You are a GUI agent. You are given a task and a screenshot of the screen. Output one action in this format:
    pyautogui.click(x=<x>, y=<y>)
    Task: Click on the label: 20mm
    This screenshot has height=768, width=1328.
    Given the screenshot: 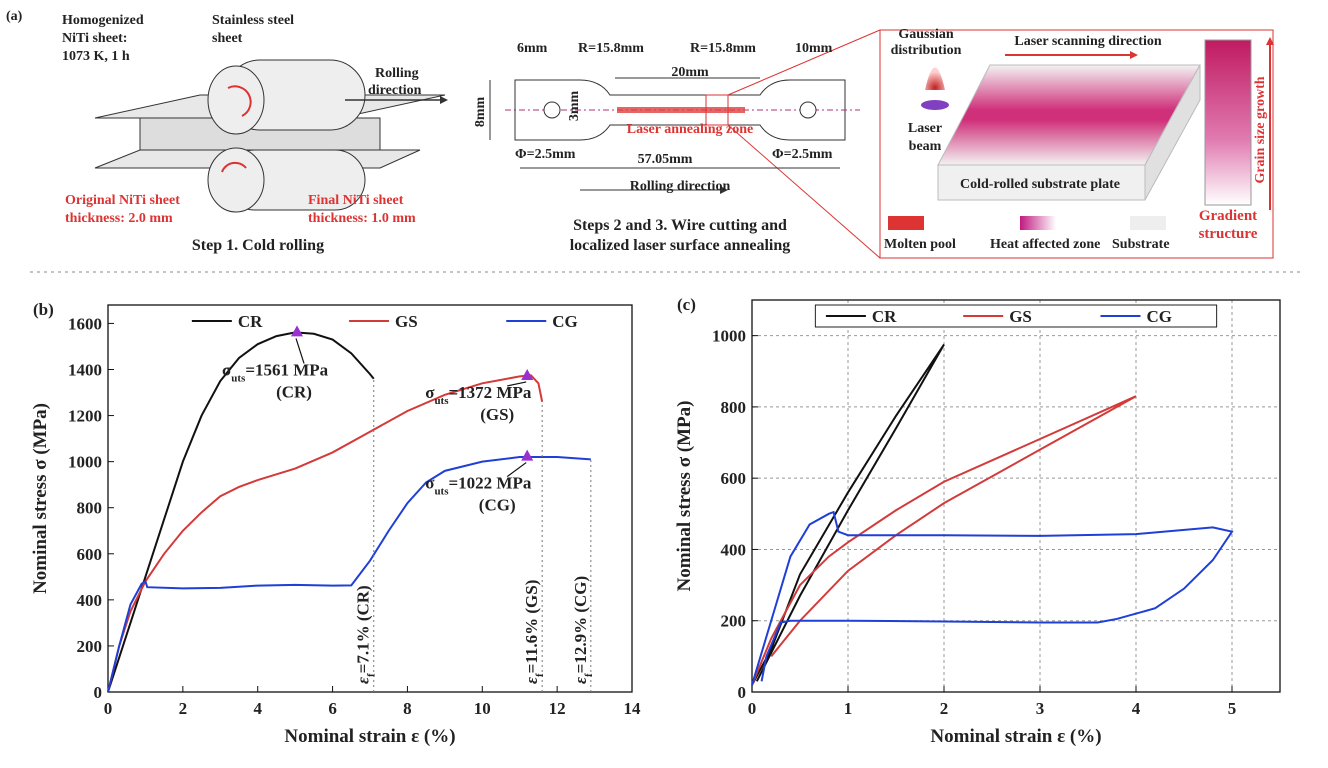 What is the action you would take?
    pyautogui.click(x=690, y=72)
    